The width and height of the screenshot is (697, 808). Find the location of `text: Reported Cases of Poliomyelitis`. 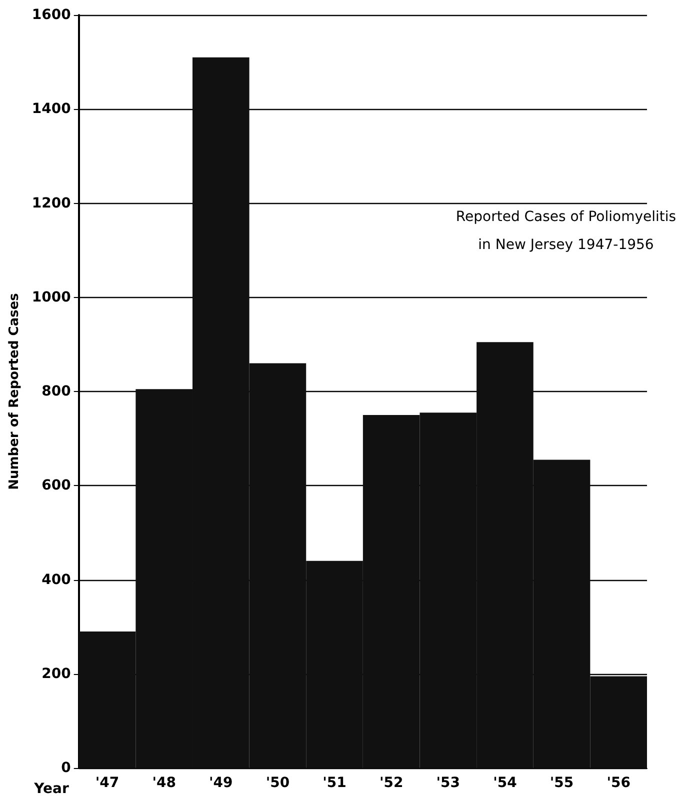

text: Reported Cases of Poliomyelitis is located at coordinates (566, 217).